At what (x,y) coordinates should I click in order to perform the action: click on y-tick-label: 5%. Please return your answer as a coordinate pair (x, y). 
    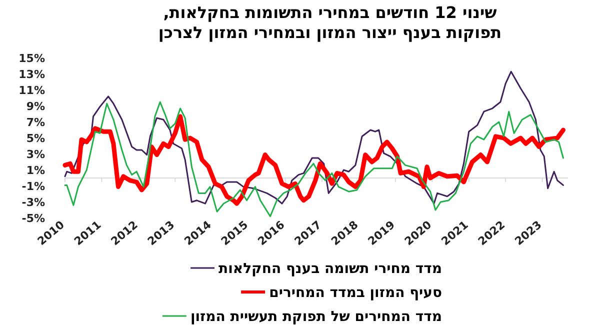
    Looking at the image, I should click on (35, 138).